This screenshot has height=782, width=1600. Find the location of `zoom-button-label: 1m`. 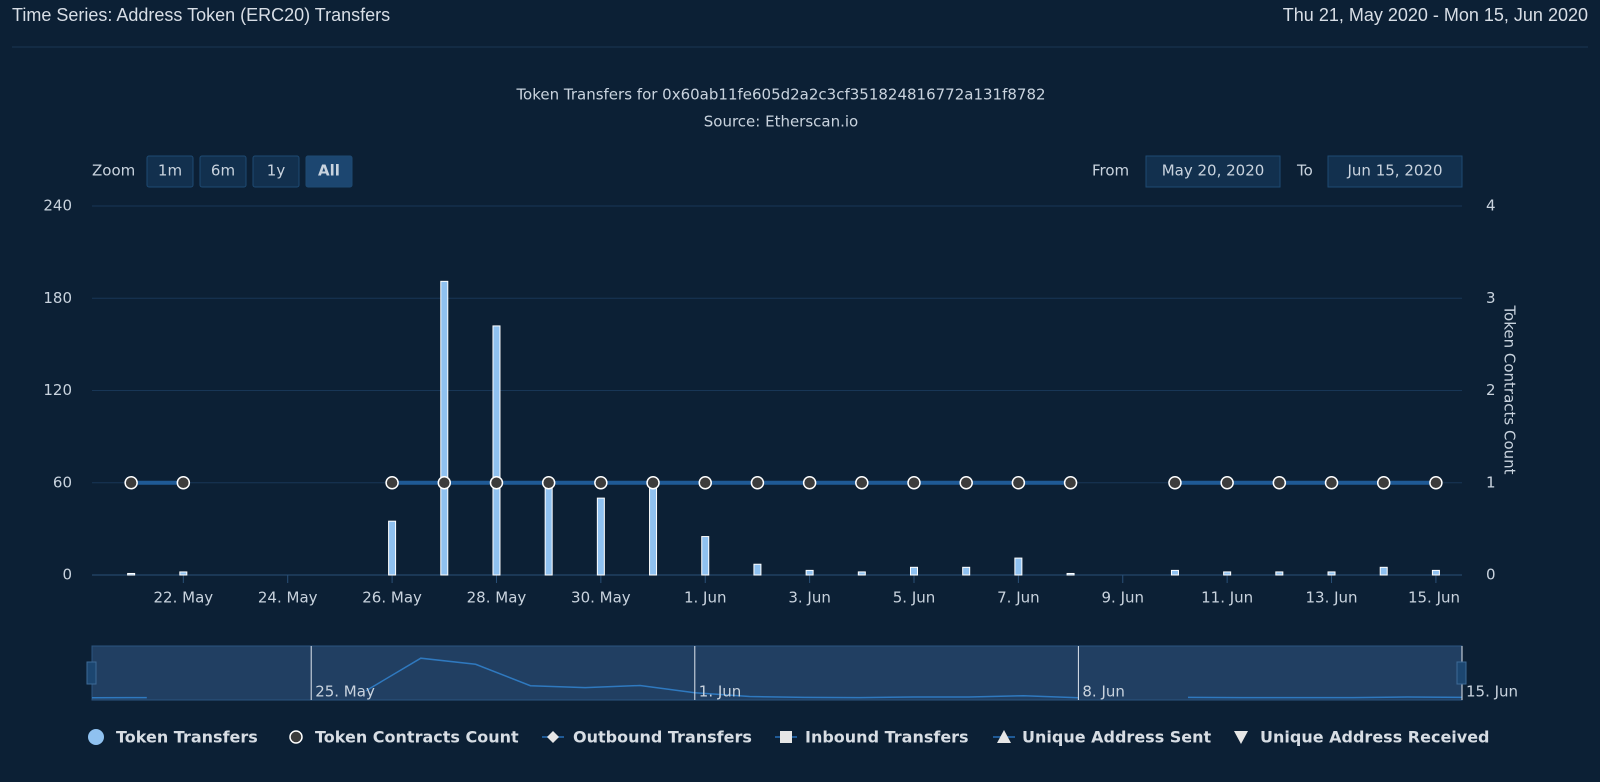

zoom-button-label: 1m is located at coordinates (170, 171).